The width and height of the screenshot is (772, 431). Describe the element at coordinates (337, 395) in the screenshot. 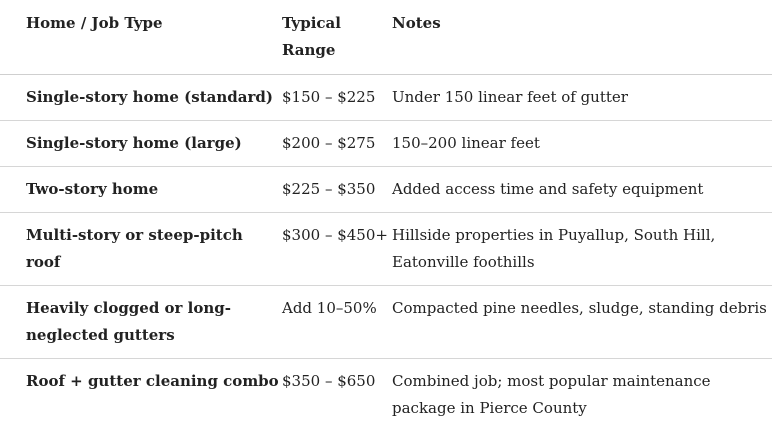

I see `range-cell: $350 – $650` at that location.